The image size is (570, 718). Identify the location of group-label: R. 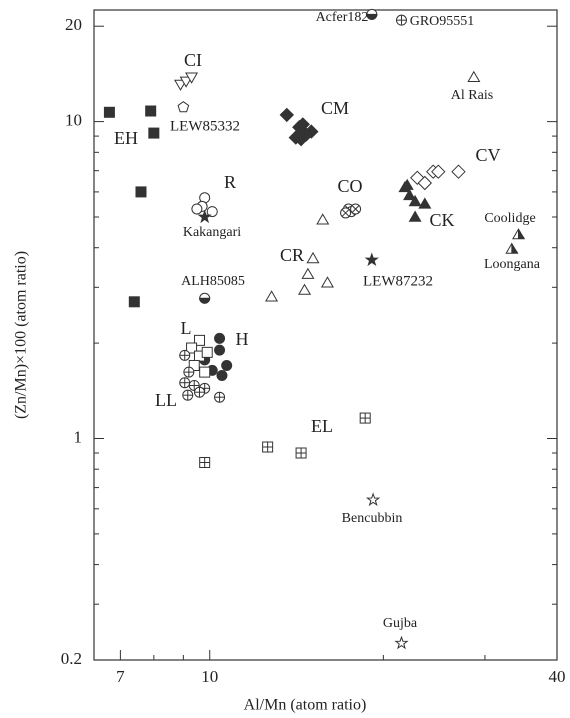
(230, 182).